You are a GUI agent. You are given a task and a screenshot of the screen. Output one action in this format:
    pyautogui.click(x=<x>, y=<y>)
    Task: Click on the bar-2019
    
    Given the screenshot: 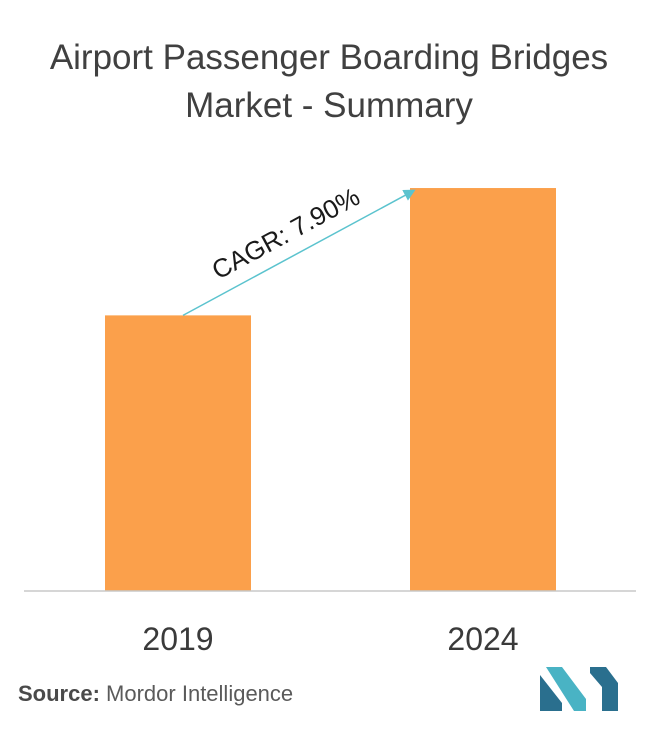 What is the action you would take?
    pyautogui.click(x=178, y=453)
    